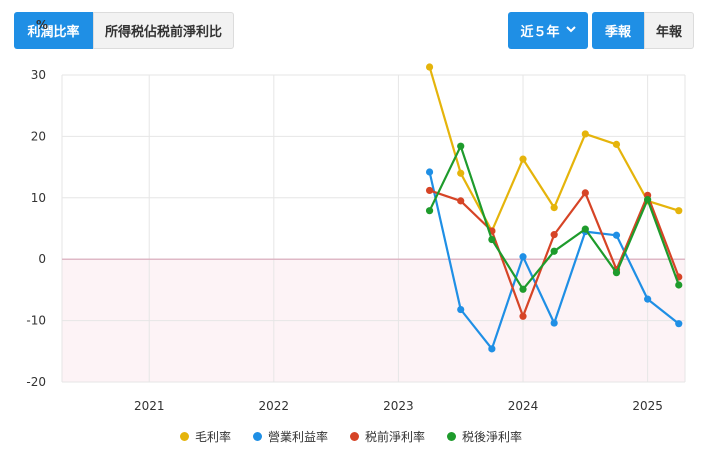 This screenshot has width=702, height=466. I want to click on tab-income-tax-ratio: 所得税佔税前淨利比, so click(163, 30).